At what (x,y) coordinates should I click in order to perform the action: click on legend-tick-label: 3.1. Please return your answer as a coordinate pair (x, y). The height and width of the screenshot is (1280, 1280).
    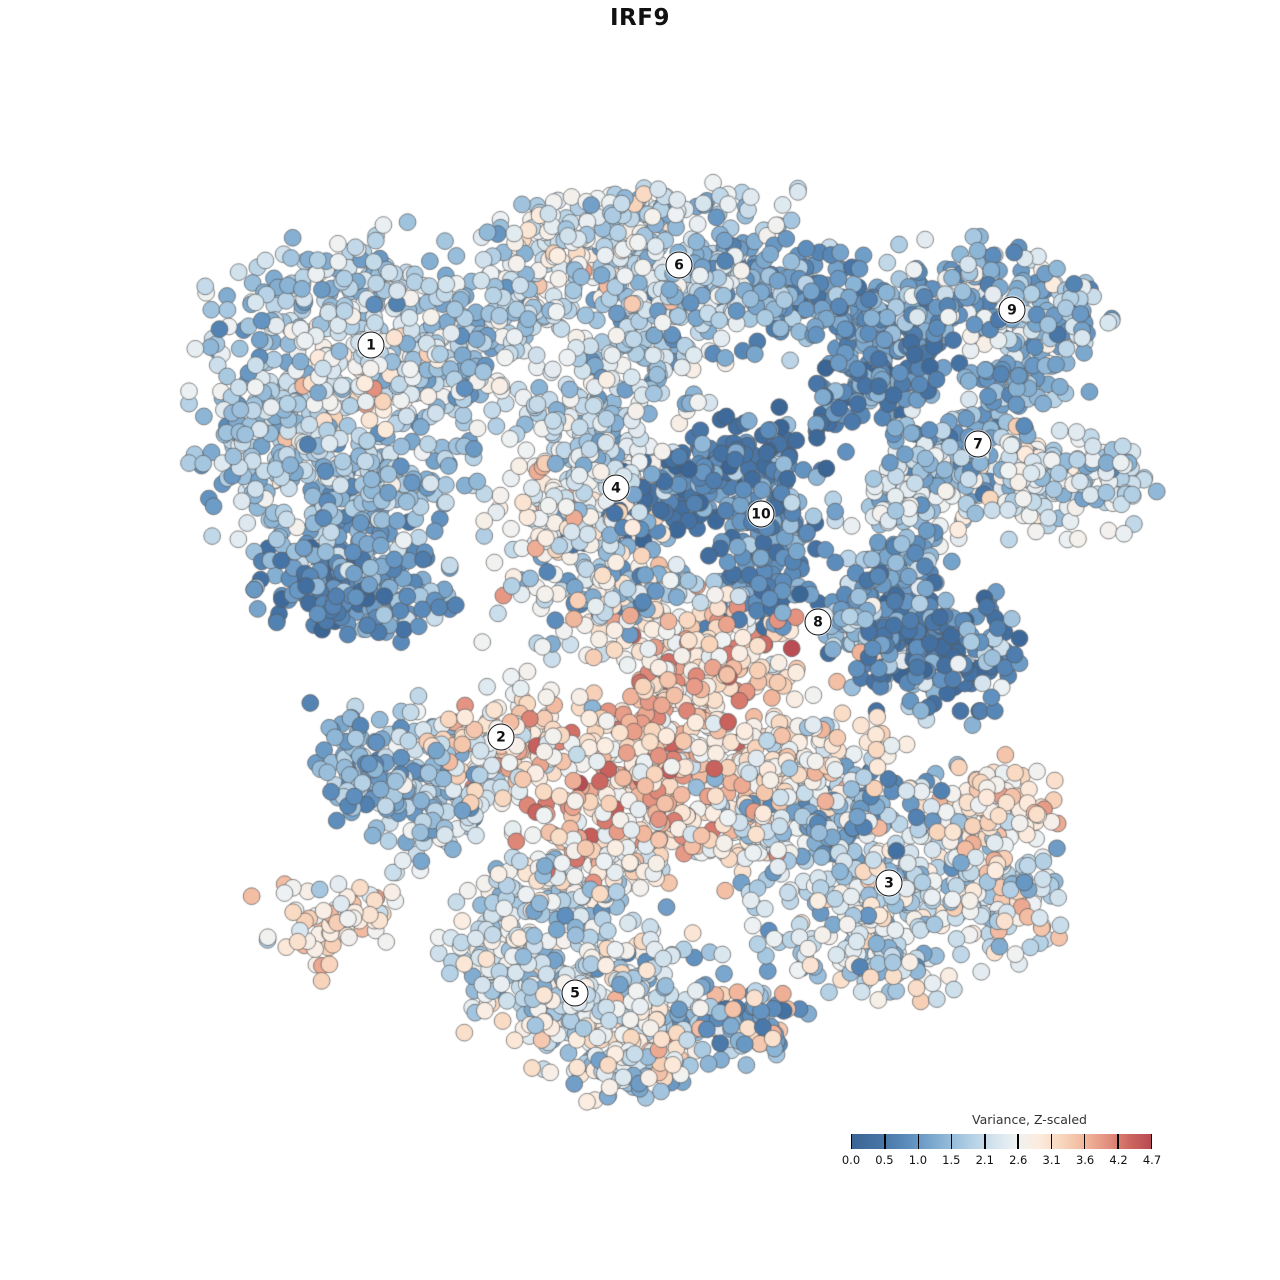
    Looking at the image, I should click on (1051, 1160).